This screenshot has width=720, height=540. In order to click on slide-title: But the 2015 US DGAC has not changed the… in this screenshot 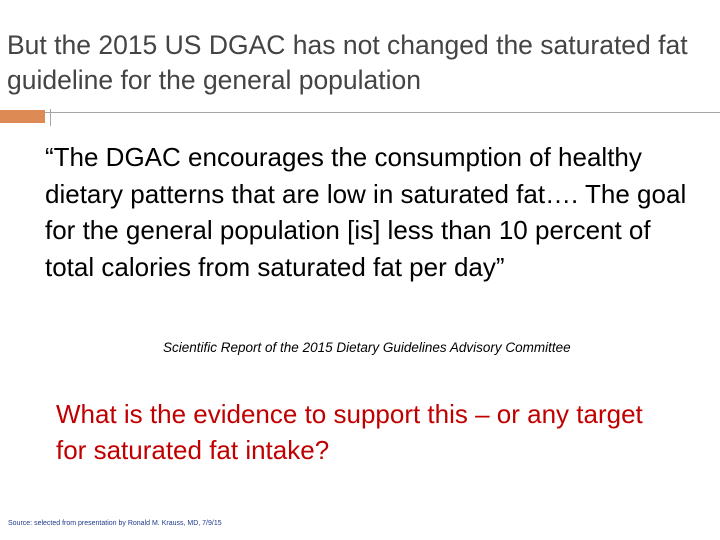, I will do `click(347, 62)`.